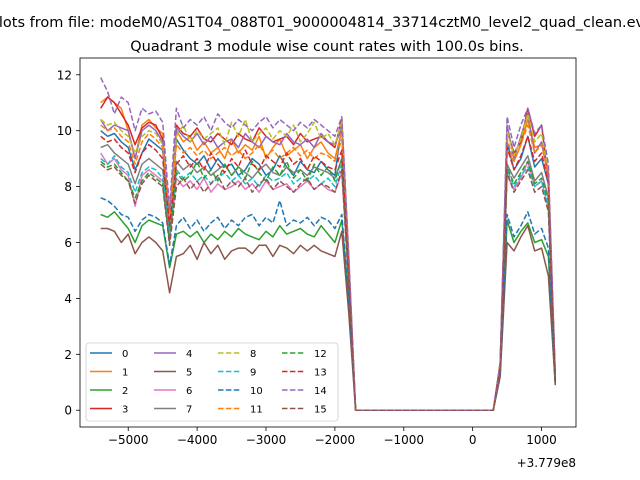 The image size is (640, 480). Describe the element at coordinates (125, 354) in the screenshot. I see `legend-label-0: 0` at that location.